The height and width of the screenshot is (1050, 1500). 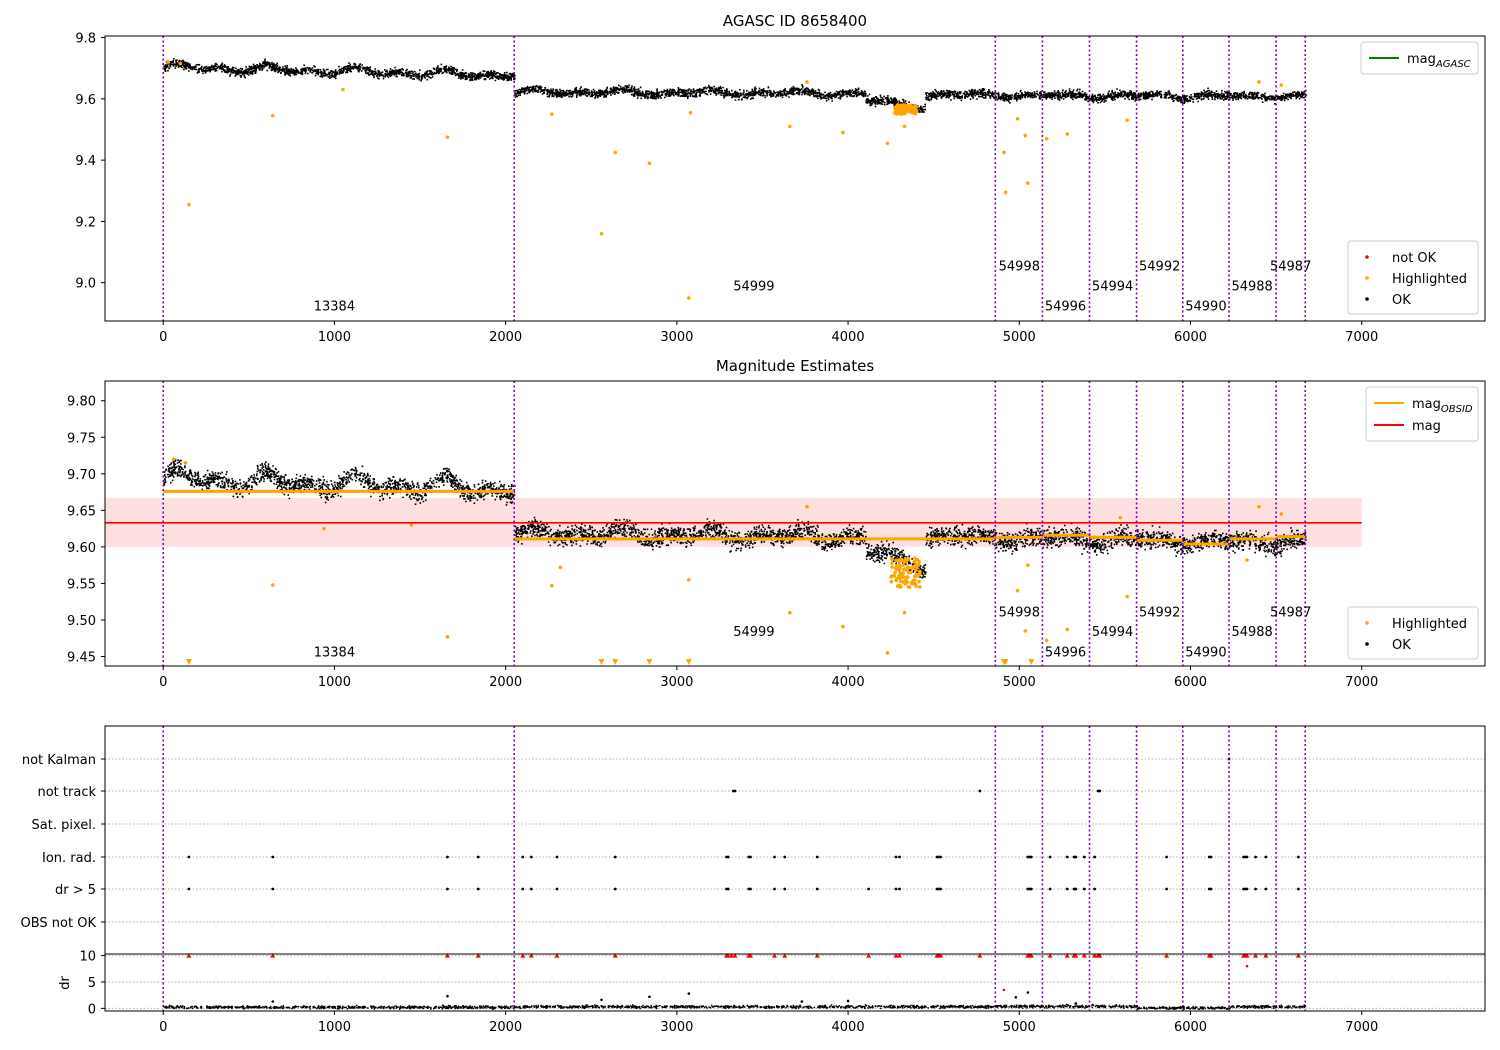 What do you see at coordinates (92, 1009) in the screenshot?
I see `dr-tick-label: 0` at bounding box center [92, 1009].